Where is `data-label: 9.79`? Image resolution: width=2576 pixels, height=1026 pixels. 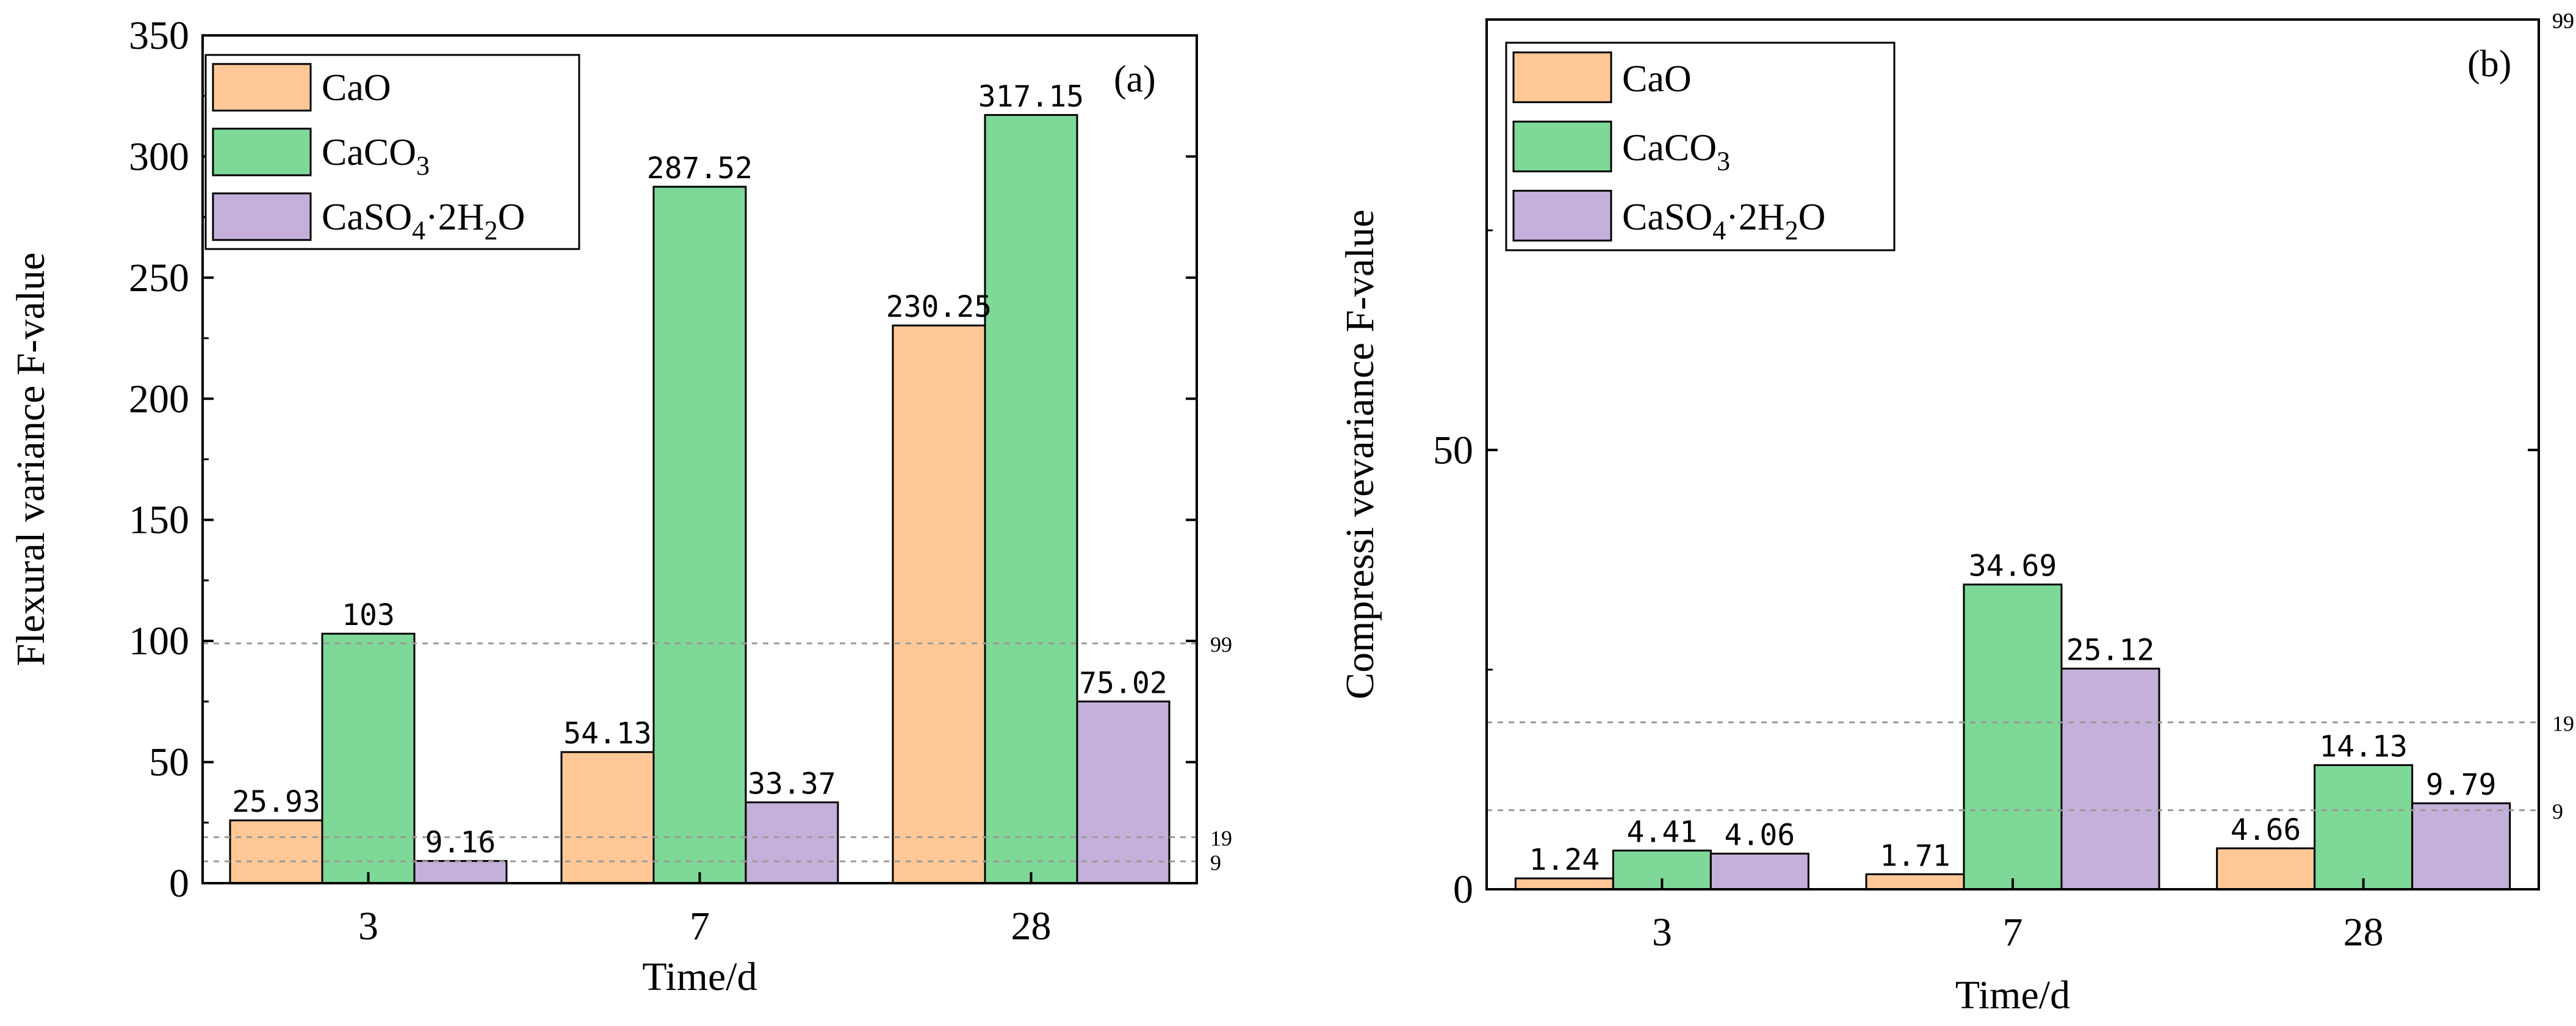 data-label: 9.79 is located at coordinates (2461, 785).